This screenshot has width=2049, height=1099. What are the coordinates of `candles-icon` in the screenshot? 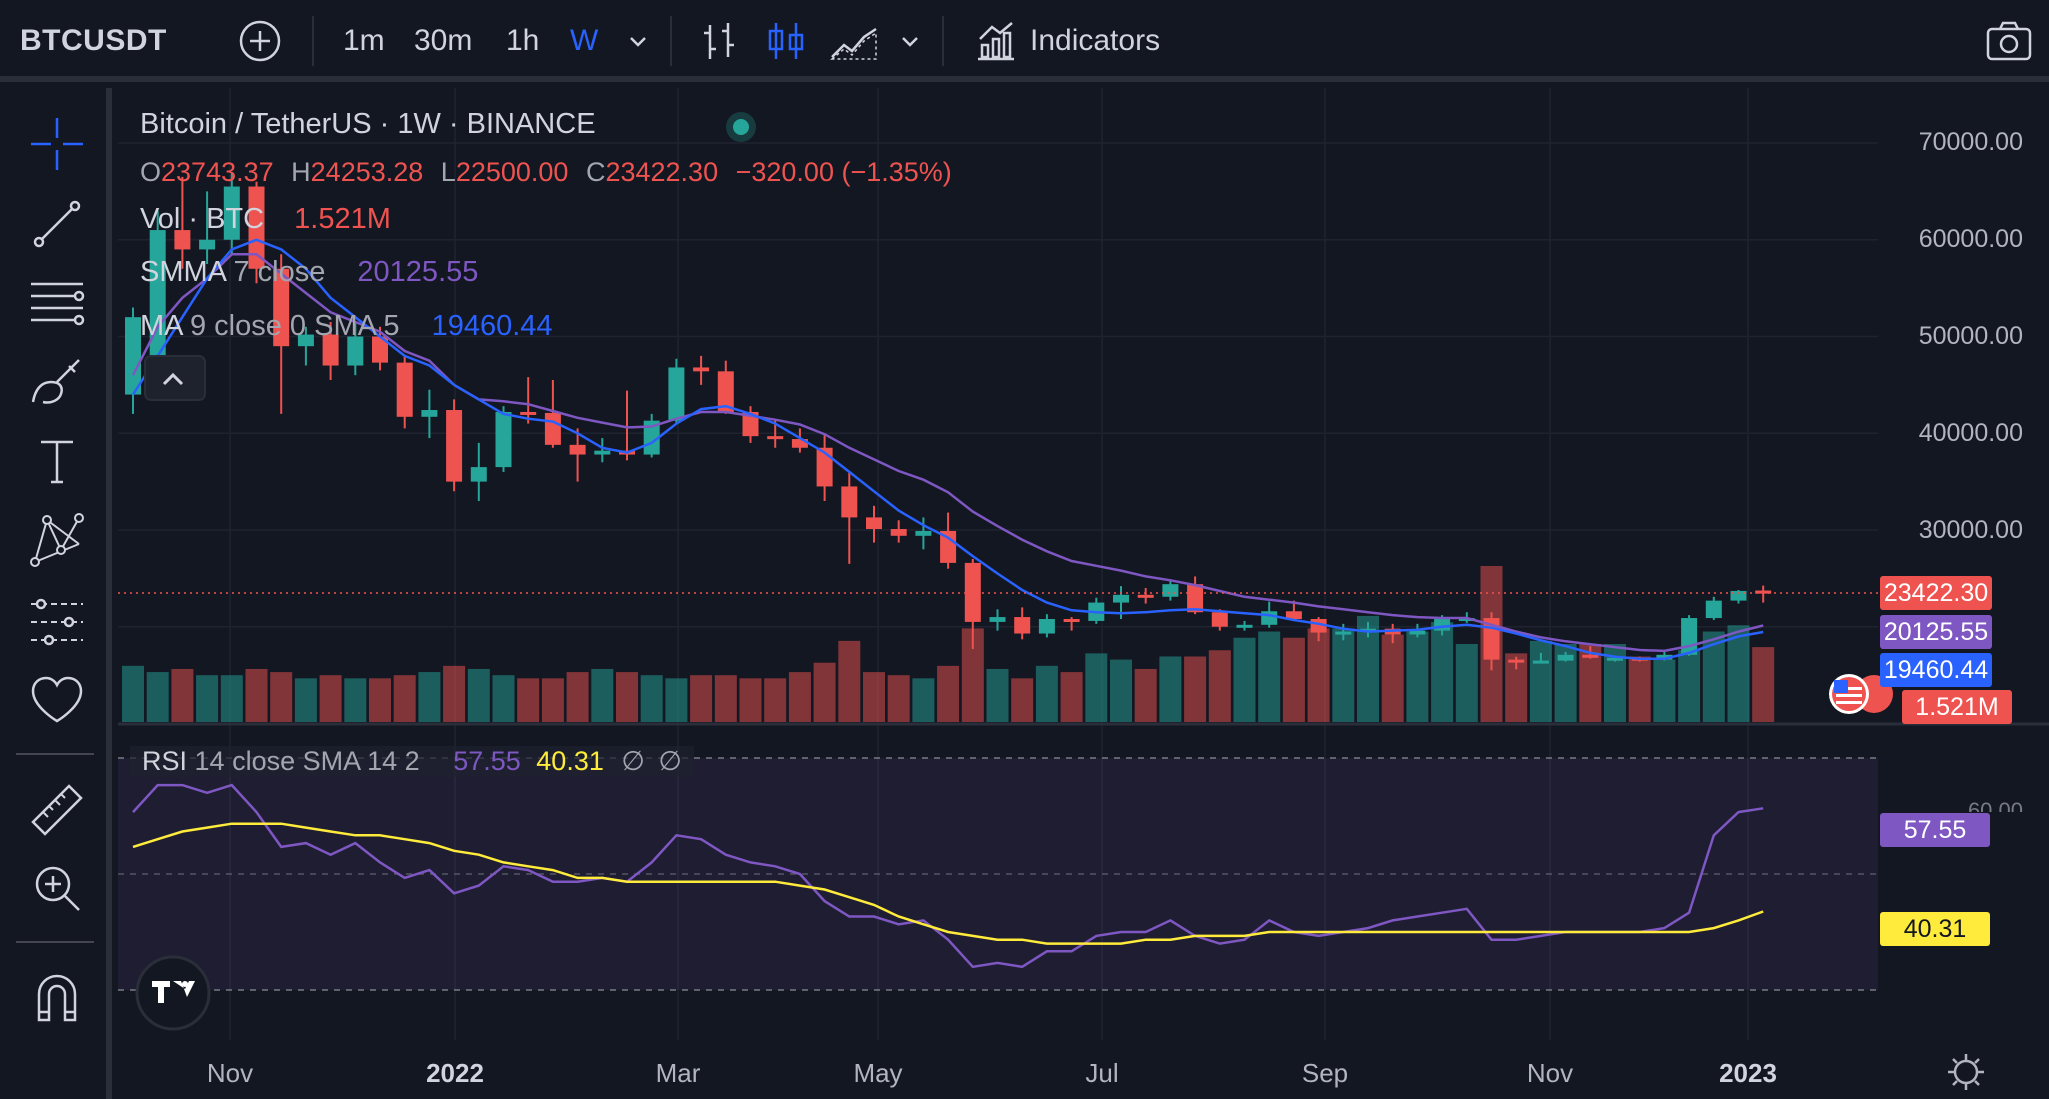 It's located at (786, 41).